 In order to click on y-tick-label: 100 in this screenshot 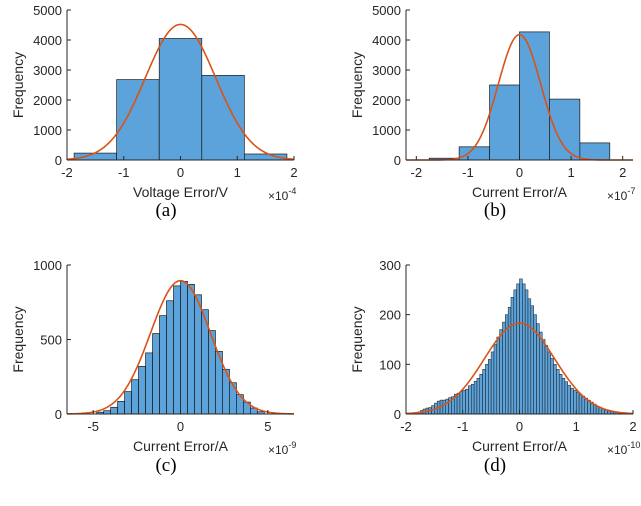, I will do `click(390, 364)`.